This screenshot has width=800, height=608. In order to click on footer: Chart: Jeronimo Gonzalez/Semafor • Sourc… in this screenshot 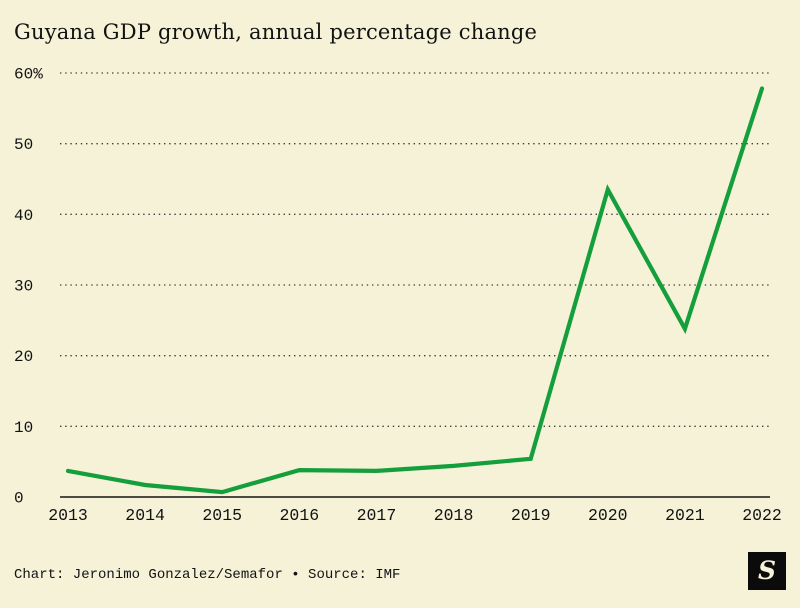, I will do `click(400, 570)`.